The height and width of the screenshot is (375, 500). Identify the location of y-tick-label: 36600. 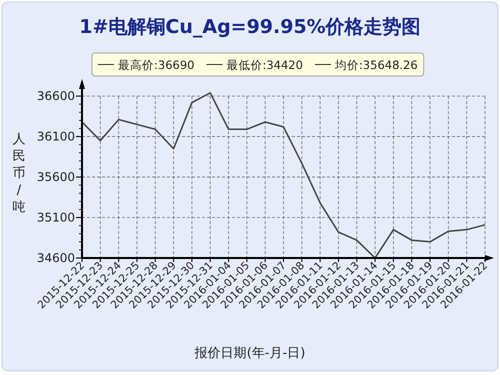
(55, 96).